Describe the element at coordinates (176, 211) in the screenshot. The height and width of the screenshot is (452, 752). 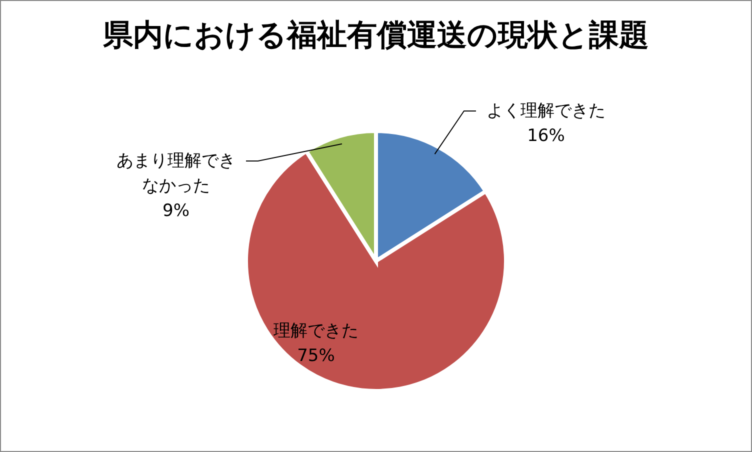
I see `data-label: 9%` at that location.